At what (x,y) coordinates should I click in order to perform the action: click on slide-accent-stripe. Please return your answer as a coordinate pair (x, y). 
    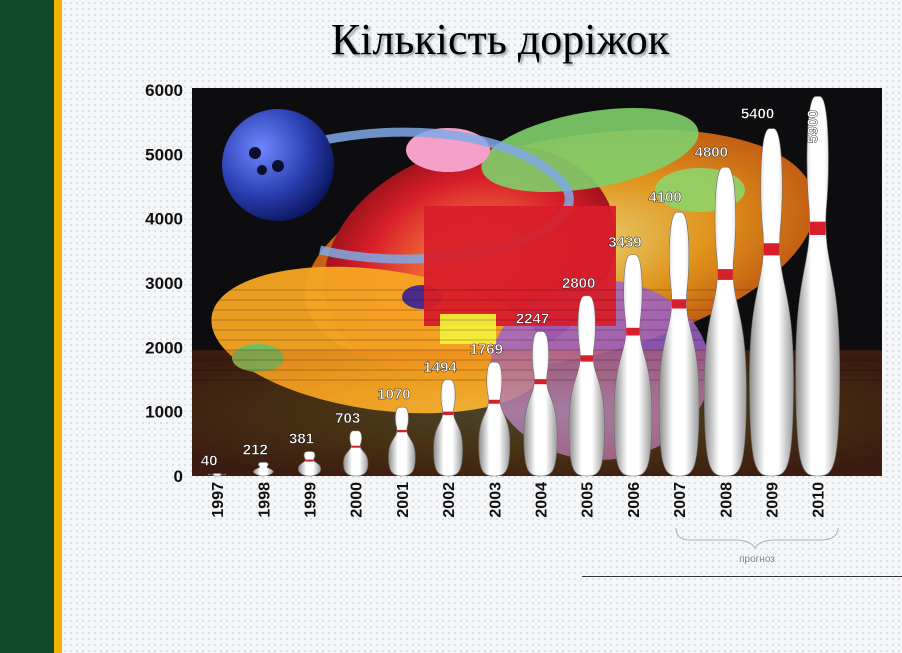
    Looking at the image, I should click on (58, 326).